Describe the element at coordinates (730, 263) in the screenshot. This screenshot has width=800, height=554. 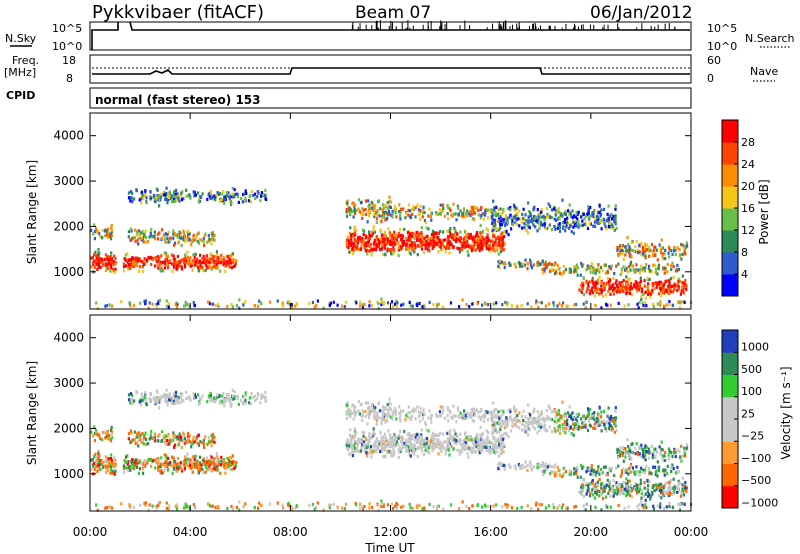
I see `power-colorbar-segment` at that location.